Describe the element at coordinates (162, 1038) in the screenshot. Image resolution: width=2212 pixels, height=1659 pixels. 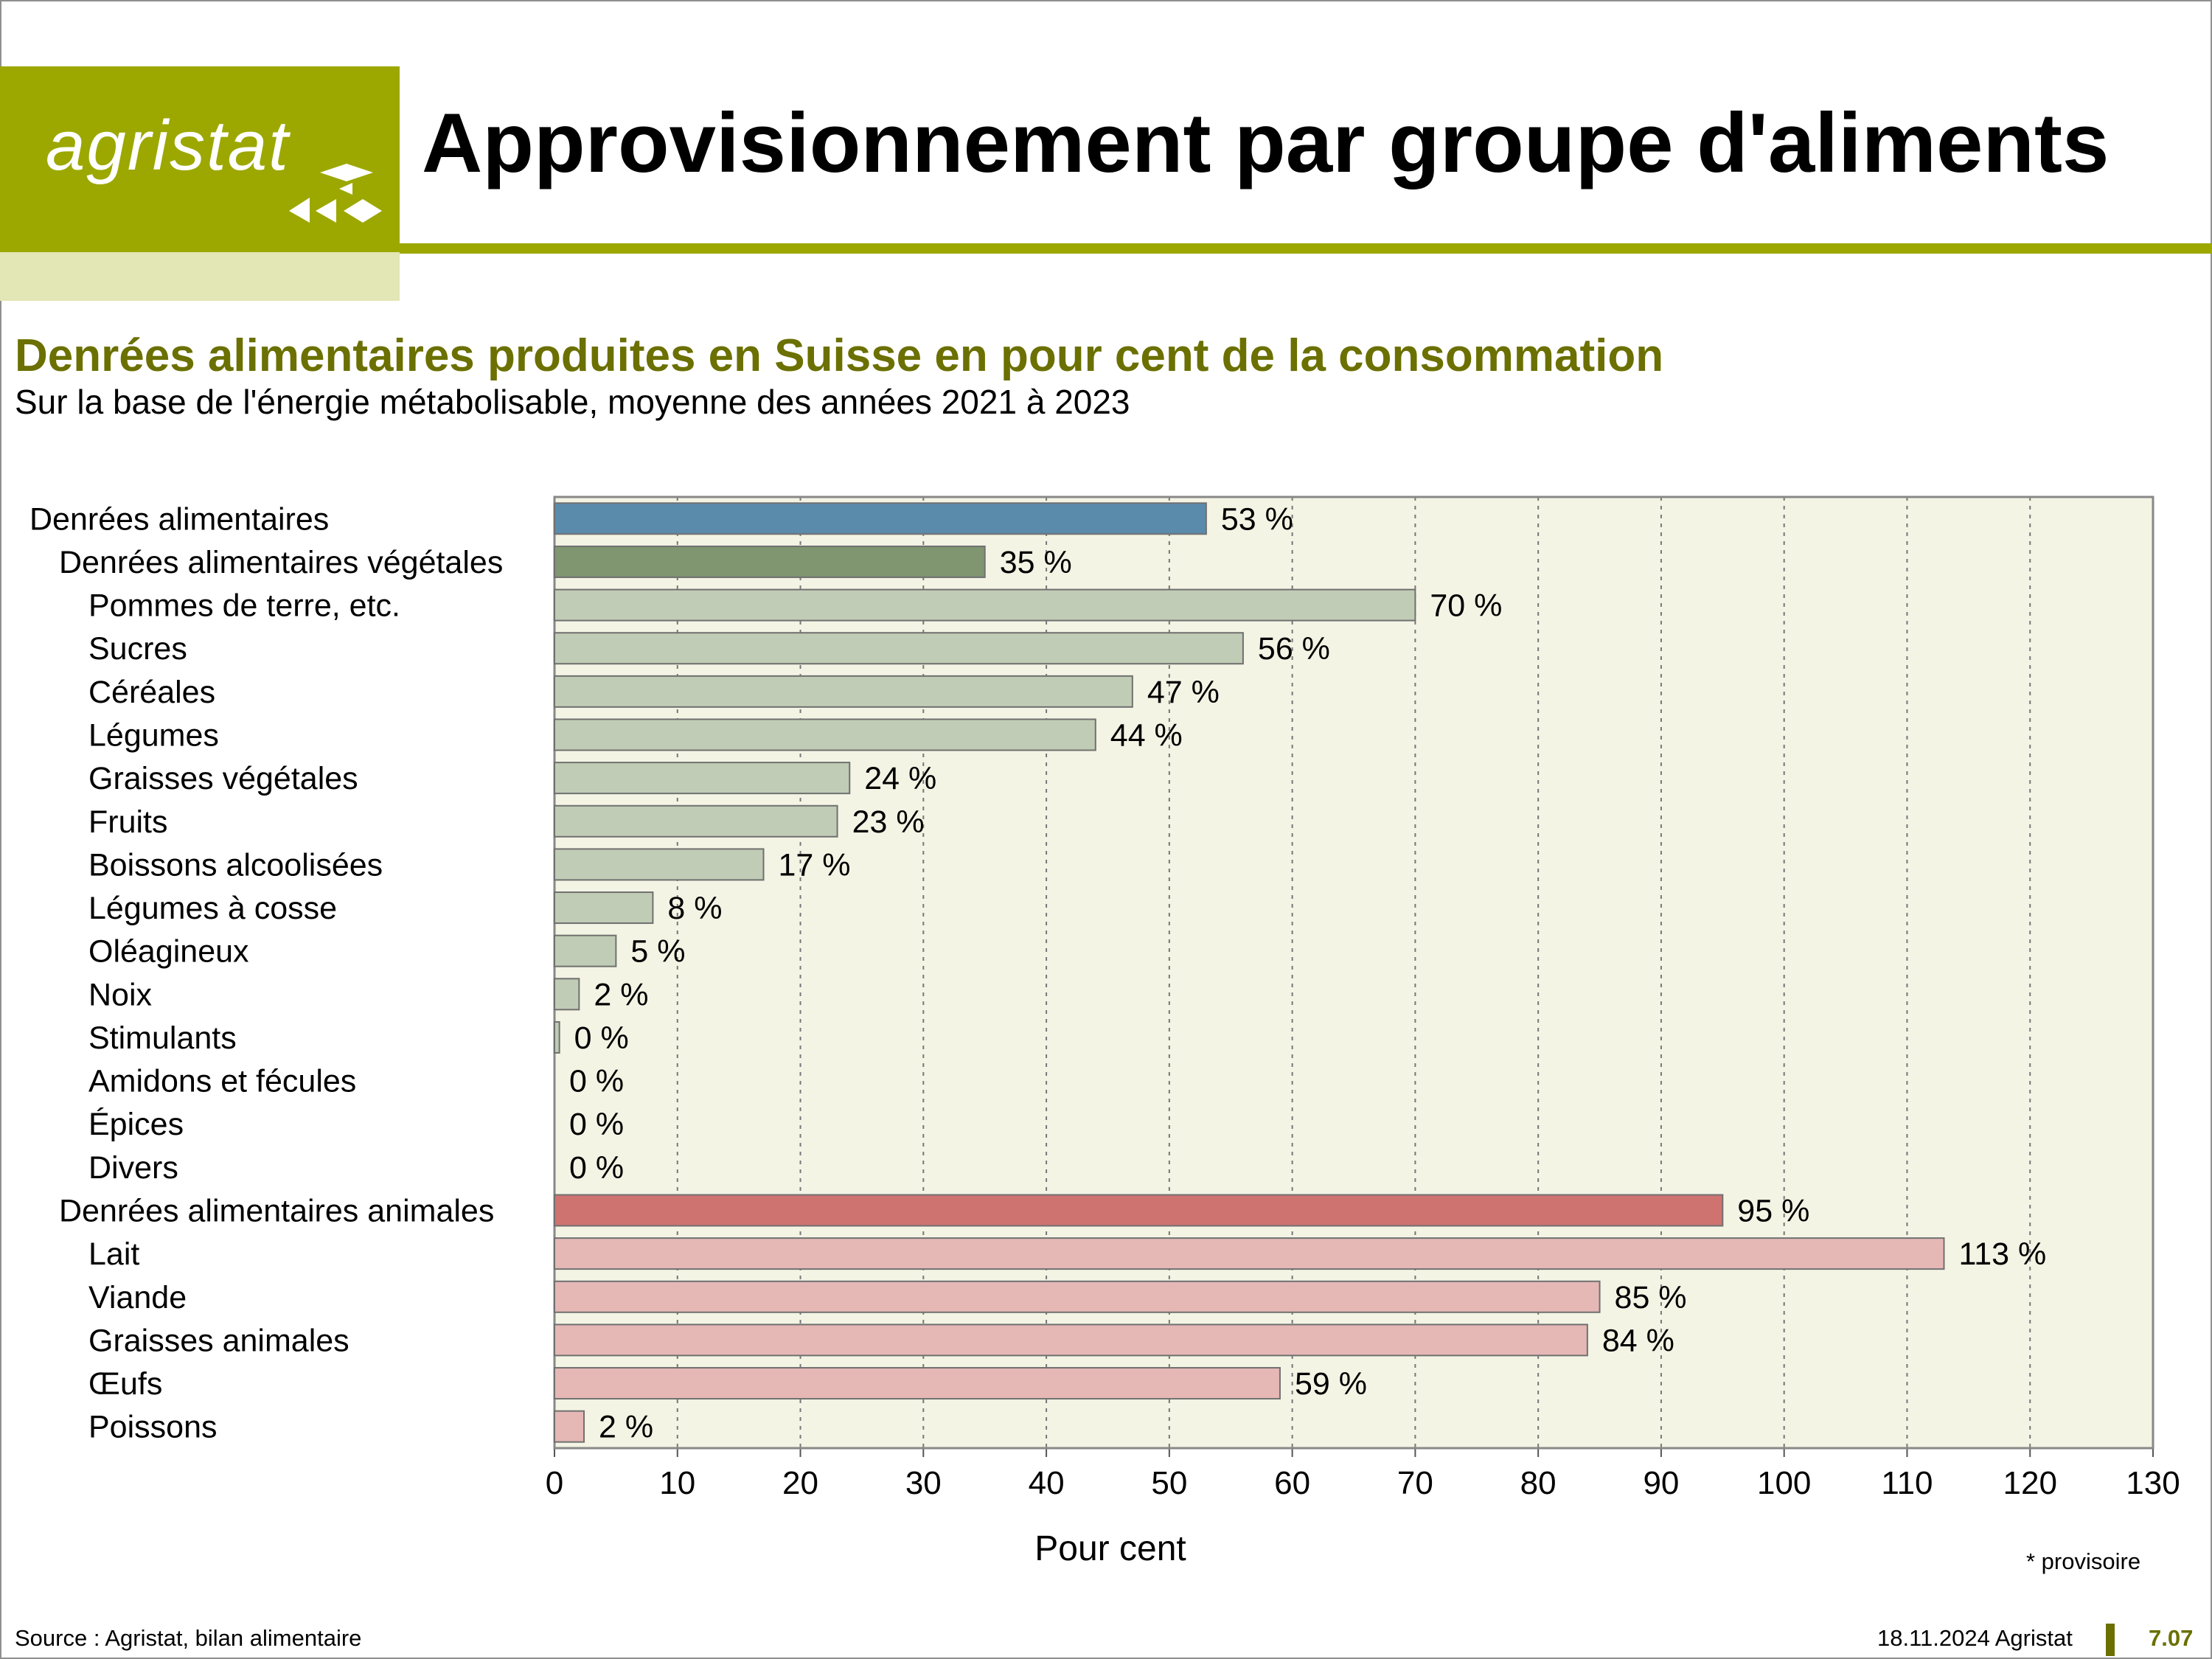
I see `category-label: Stimulants` at that location.